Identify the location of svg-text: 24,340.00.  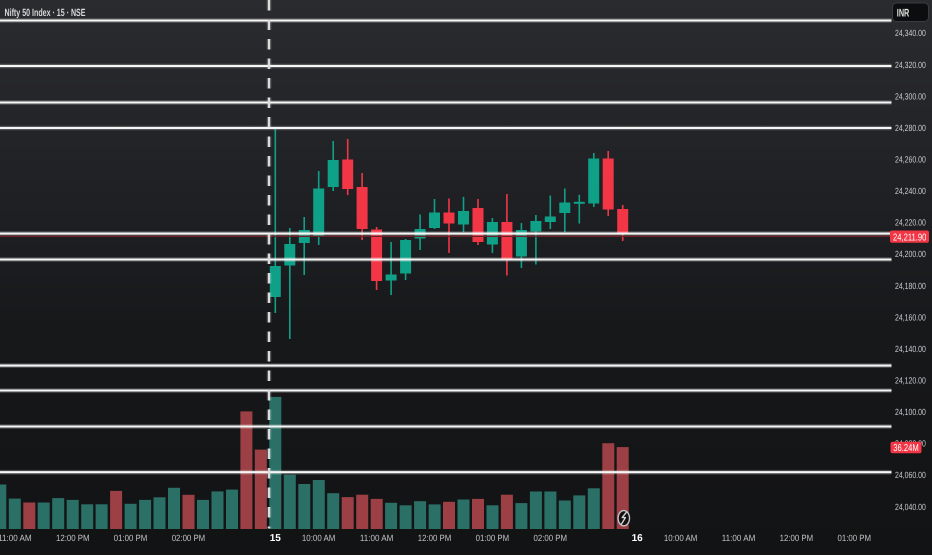
(910, 33).